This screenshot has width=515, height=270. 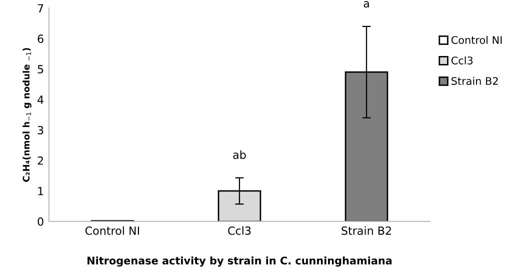 I want to click on text: a, so click(x=366, y=4).